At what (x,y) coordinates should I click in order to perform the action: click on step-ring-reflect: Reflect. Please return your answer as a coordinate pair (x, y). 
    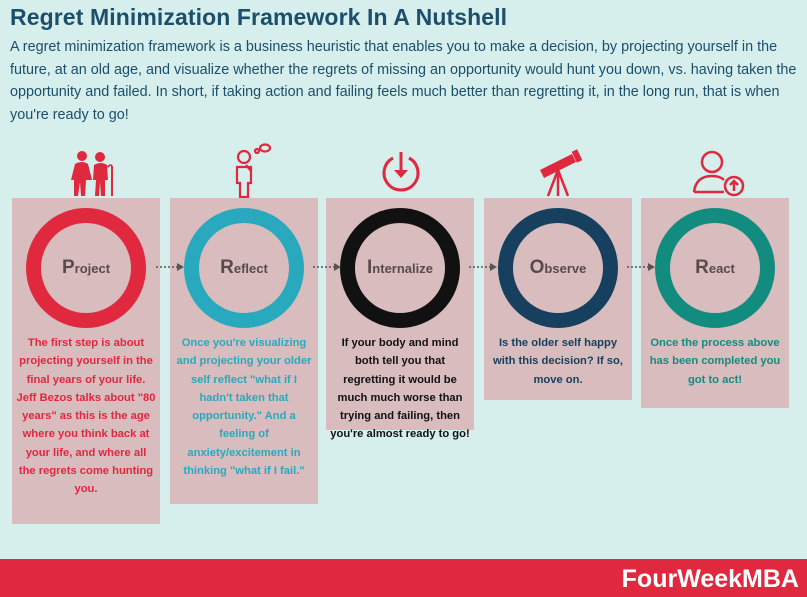
    Looking at the image, I should click on (244, 268).